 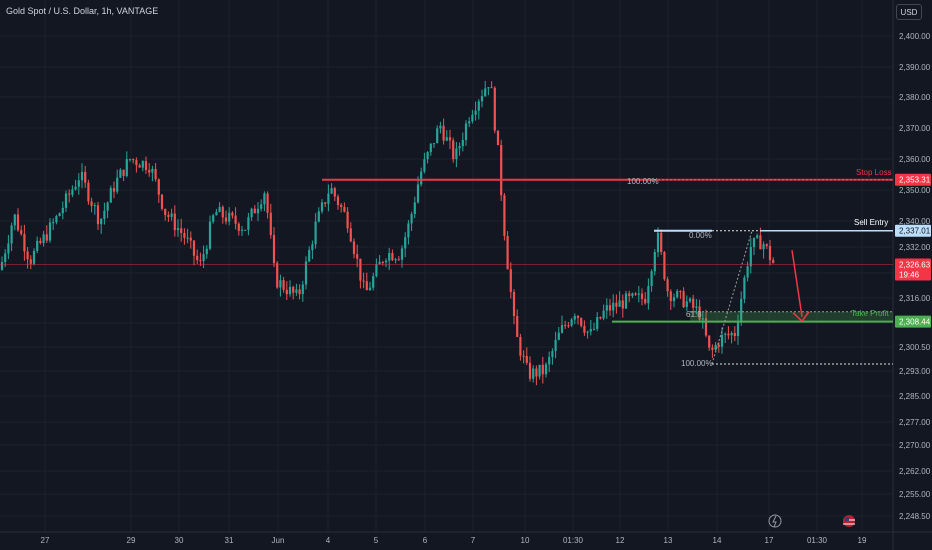 What do you see at coordinates (909, 274) in the screenshot?
I see `countdown-label: 19:46` at bounding box center [909, 274].